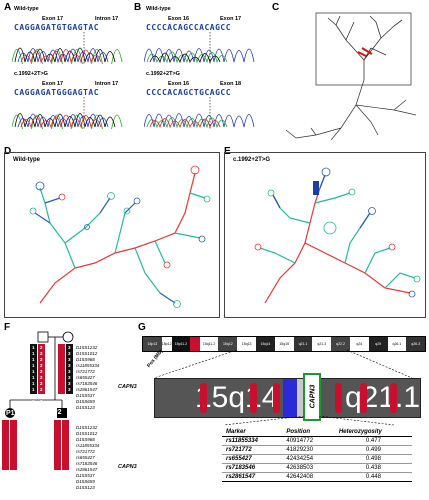  I want to click on table-connector-lines, so click(309, 421).